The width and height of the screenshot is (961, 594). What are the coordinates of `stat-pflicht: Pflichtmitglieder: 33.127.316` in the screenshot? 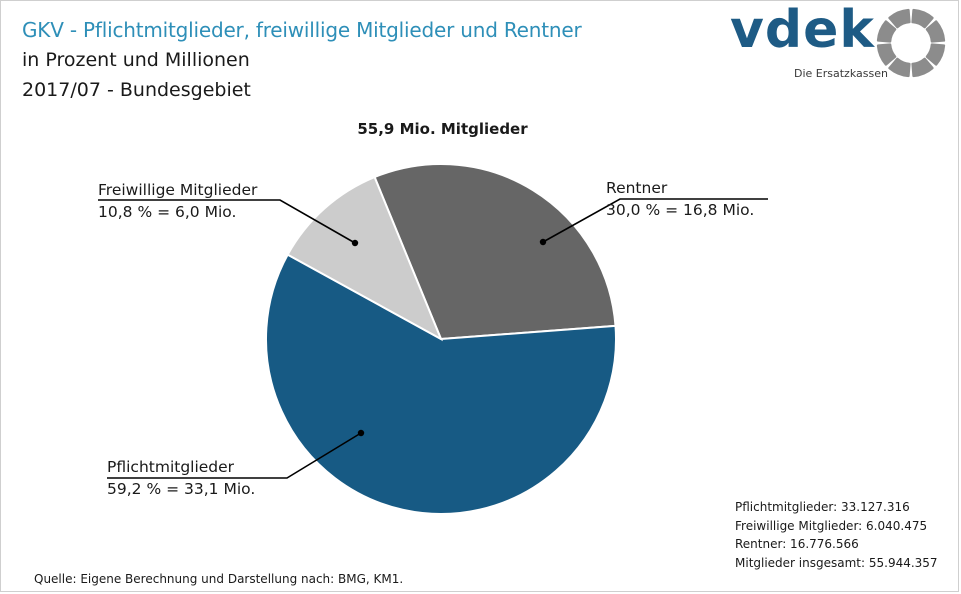 It's located at (822, 507).